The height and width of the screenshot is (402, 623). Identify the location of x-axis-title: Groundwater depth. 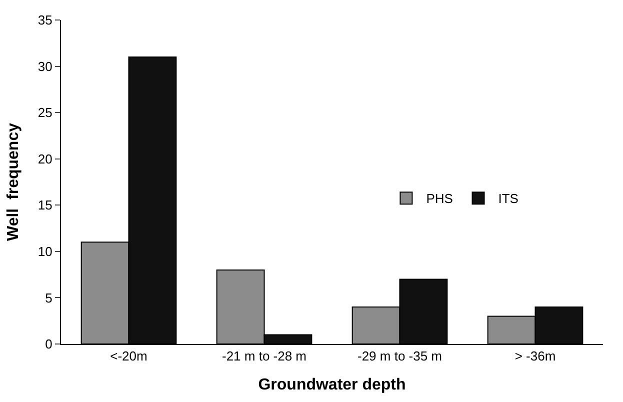
(332, 385).